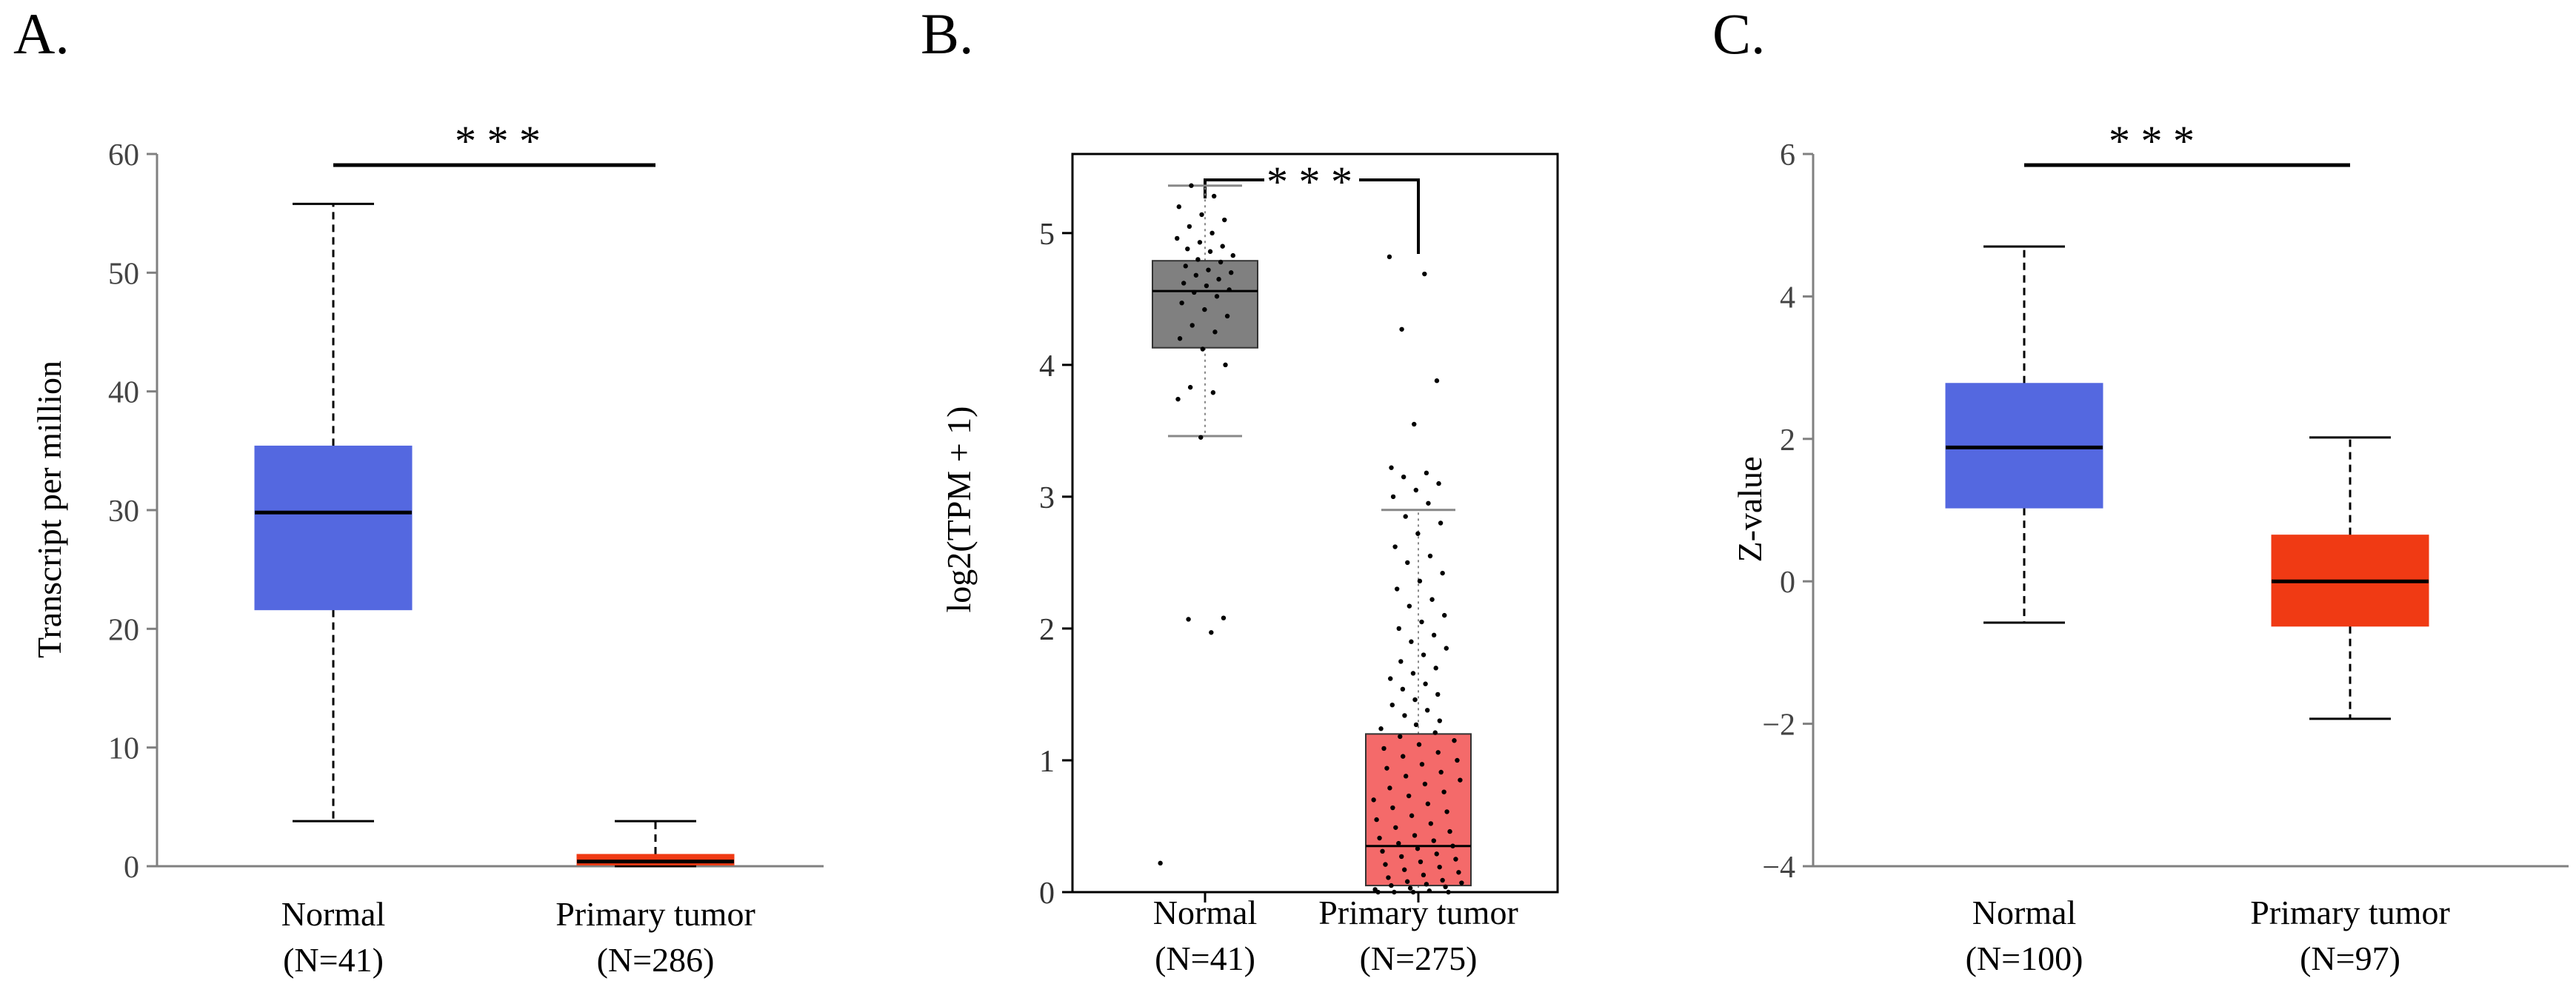  What do you see at coordinates (656, 960) in the screenshot?
I see `x-tick-n-tumor: (N=286)` at bounding box center [656, 960].